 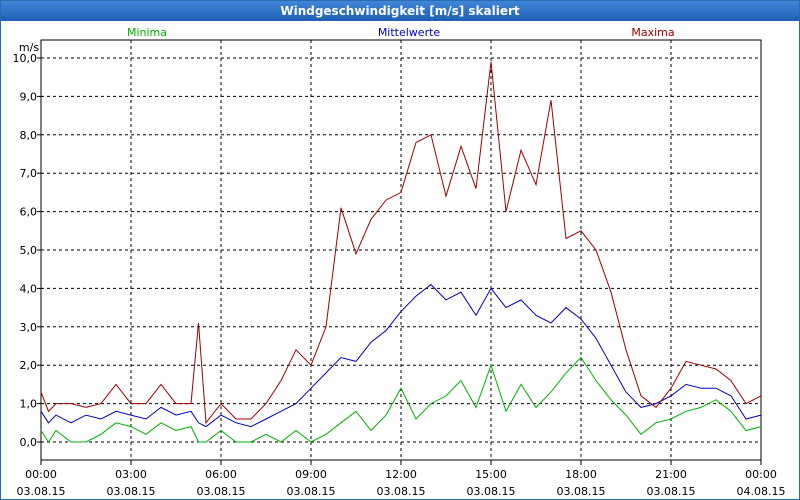 I want to click on y-axis-unit-label: m/s, so click(x=29, y=47).